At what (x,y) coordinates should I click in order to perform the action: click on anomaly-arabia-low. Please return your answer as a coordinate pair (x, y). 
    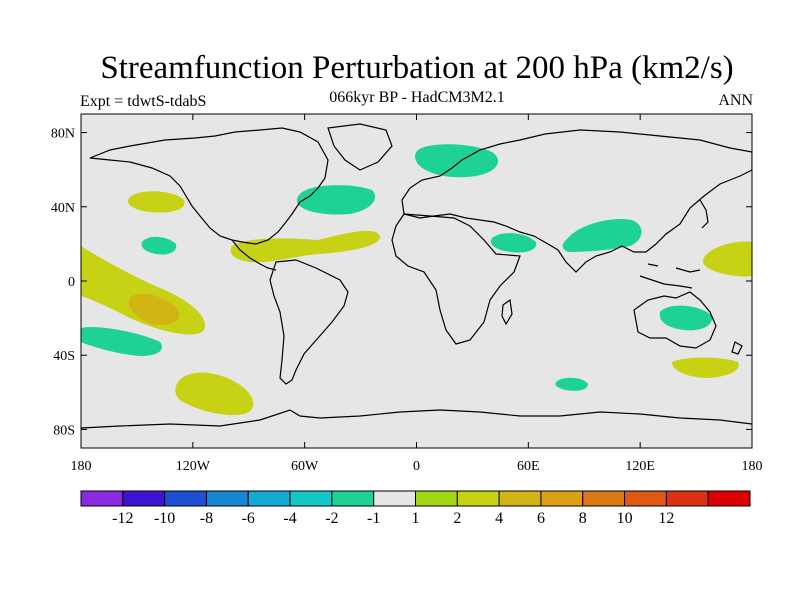
    Looking at the image, I should click on (513, 243).